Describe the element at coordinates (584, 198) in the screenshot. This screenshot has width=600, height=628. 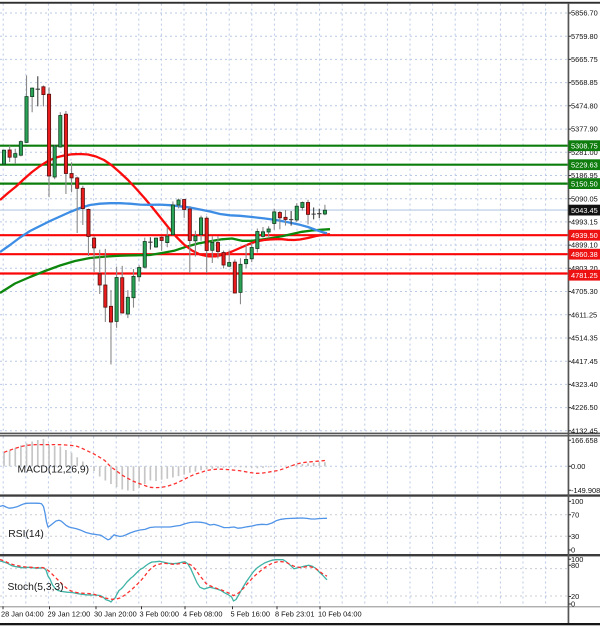
I see `svg-text: 5090.05` at that location.